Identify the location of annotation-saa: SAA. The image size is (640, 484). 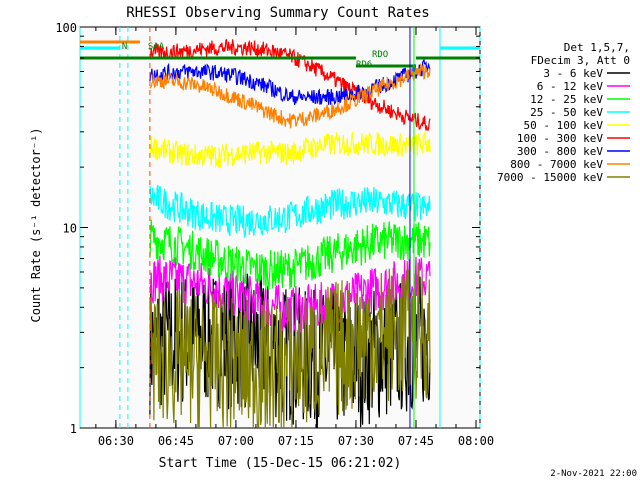
(156, 47).